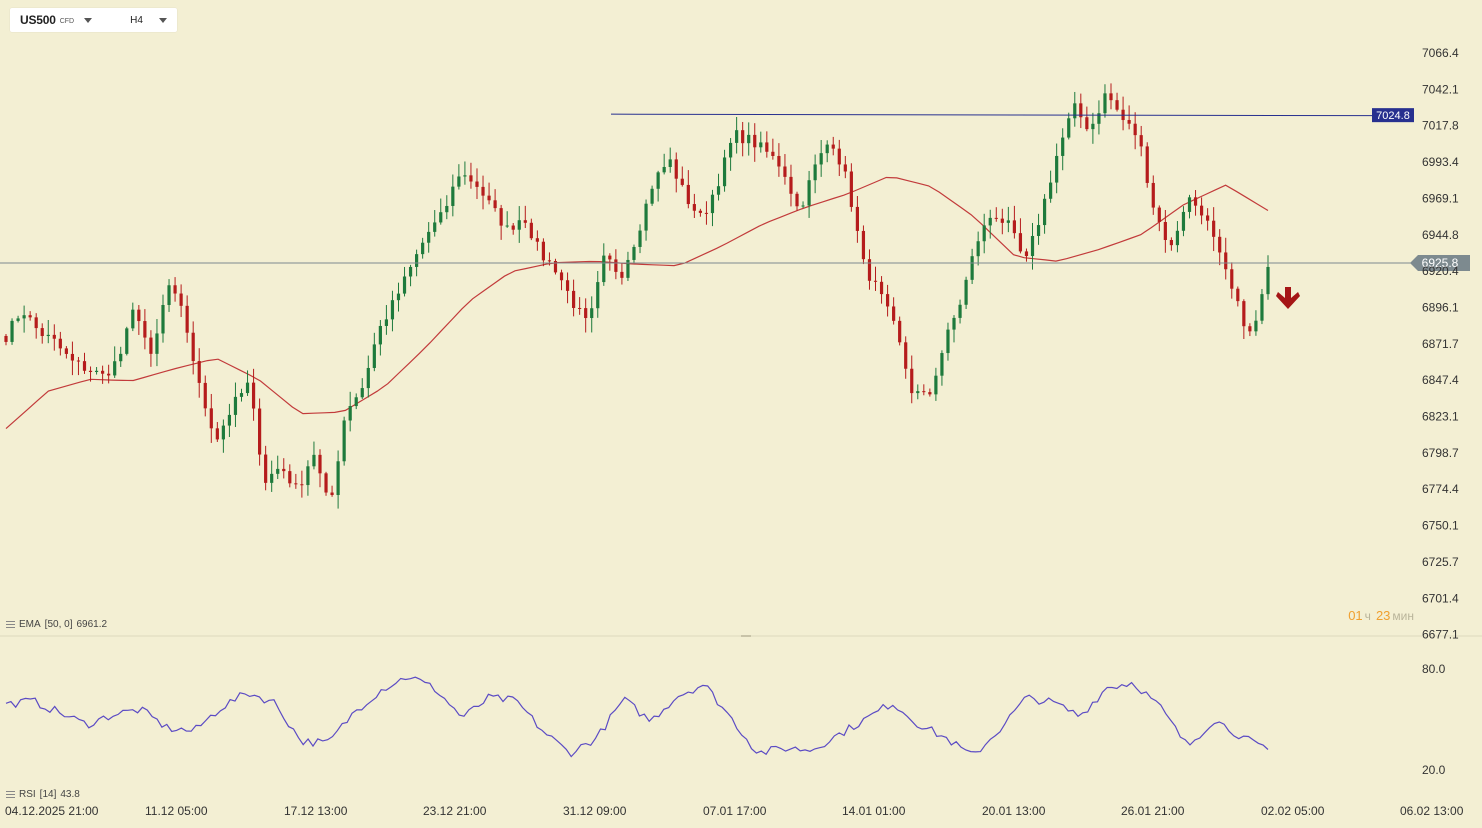  Describe the element at coordinates (637, 717) in the screenshot. I see `rsi-line` at that location.